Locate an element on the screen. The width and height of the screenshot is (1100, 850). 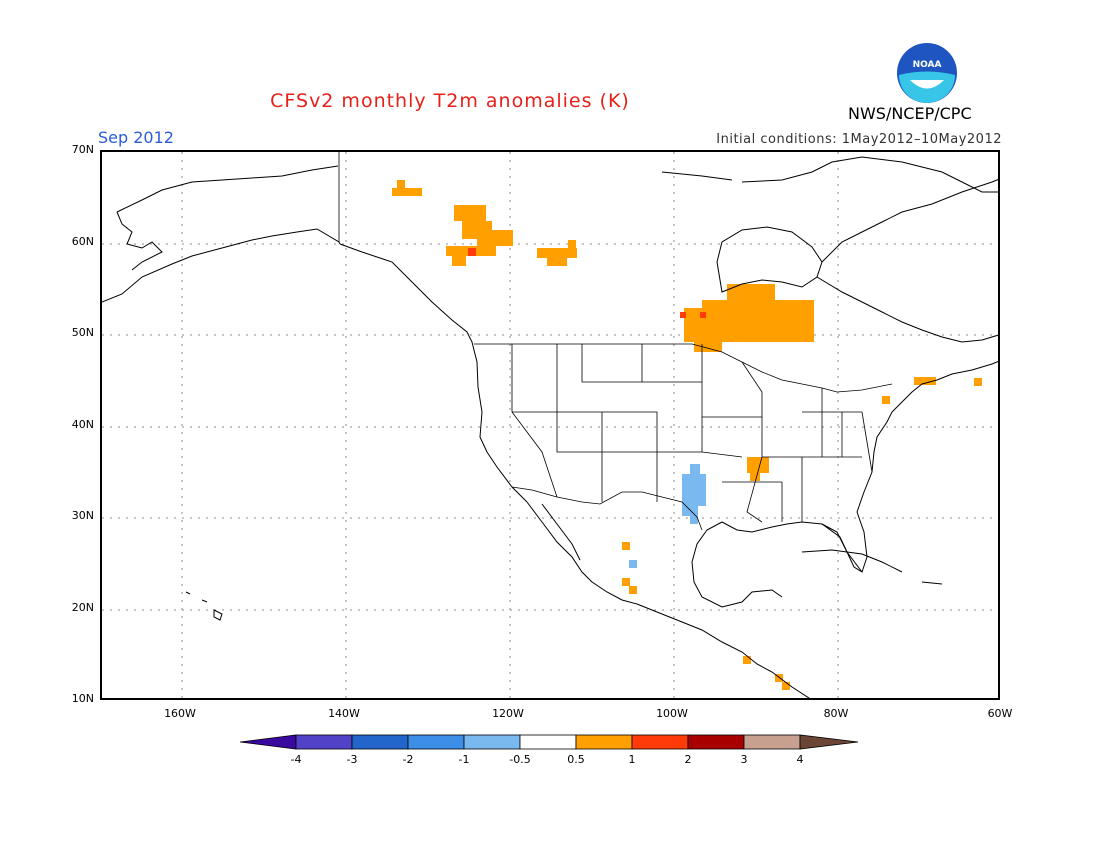
forecast-month: Sep 2012 is located at coordinates (136, 137).